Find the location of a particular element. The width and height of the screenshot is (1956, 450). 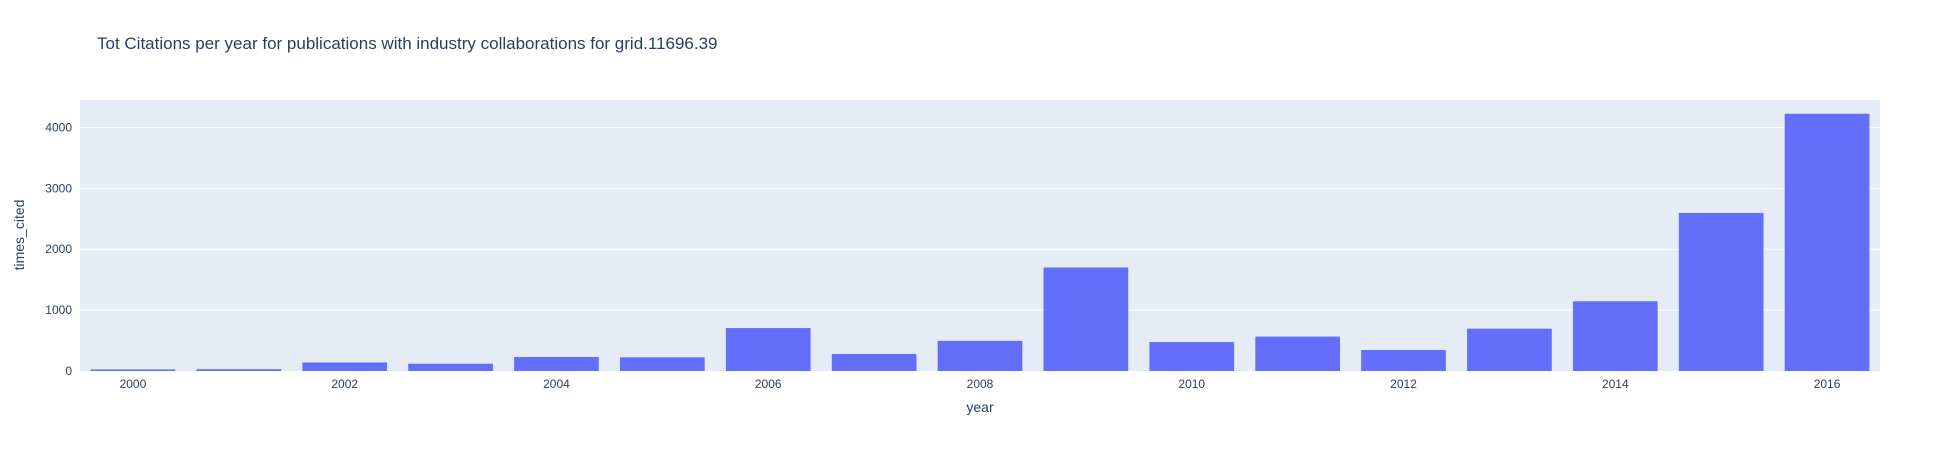

y-tick-label: 2000 is located at coordinates (58, 249).